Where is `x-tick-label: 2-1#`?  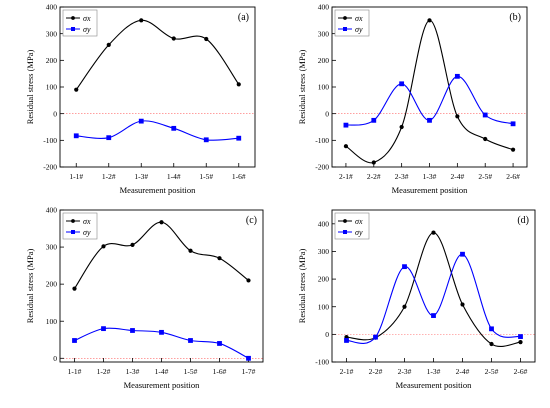
x-tick-label: 2-1# is located at coordinates (346, 176).